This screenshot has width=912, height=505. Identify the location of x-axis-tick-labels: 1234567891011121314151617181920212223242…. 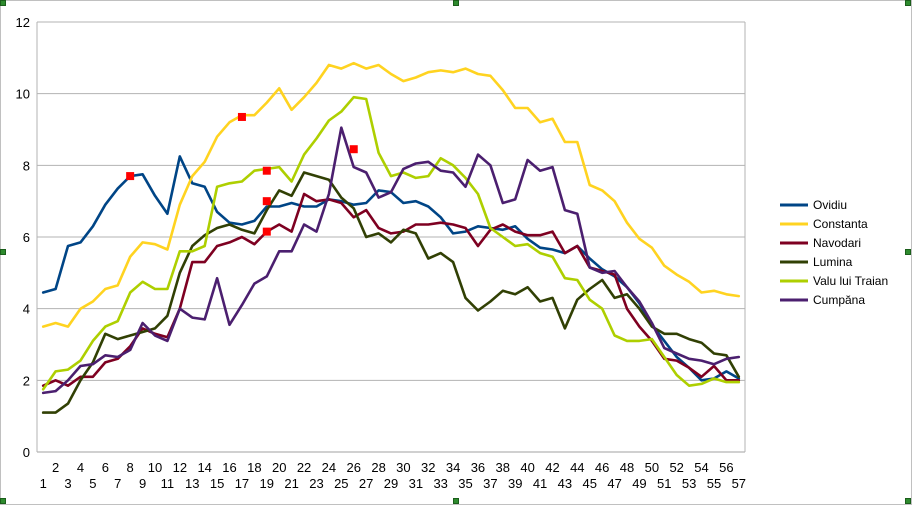
(393, 475).